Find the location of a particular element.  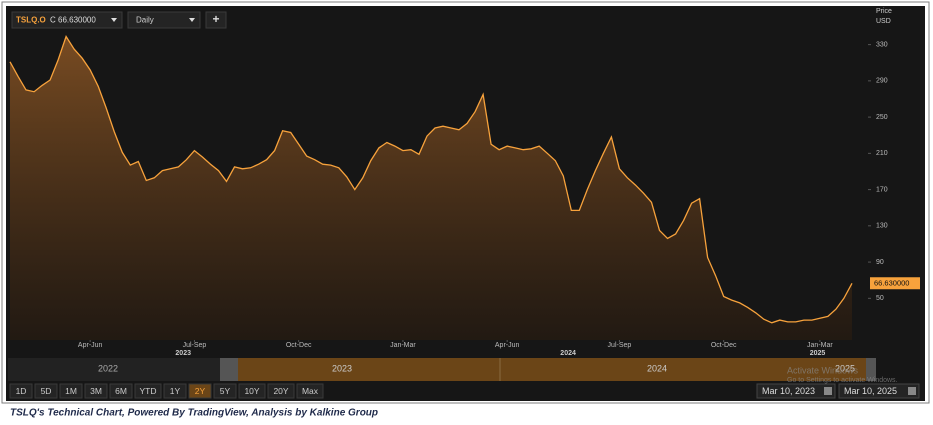

range-button-label: 1M is located at coordinates (71, 391).